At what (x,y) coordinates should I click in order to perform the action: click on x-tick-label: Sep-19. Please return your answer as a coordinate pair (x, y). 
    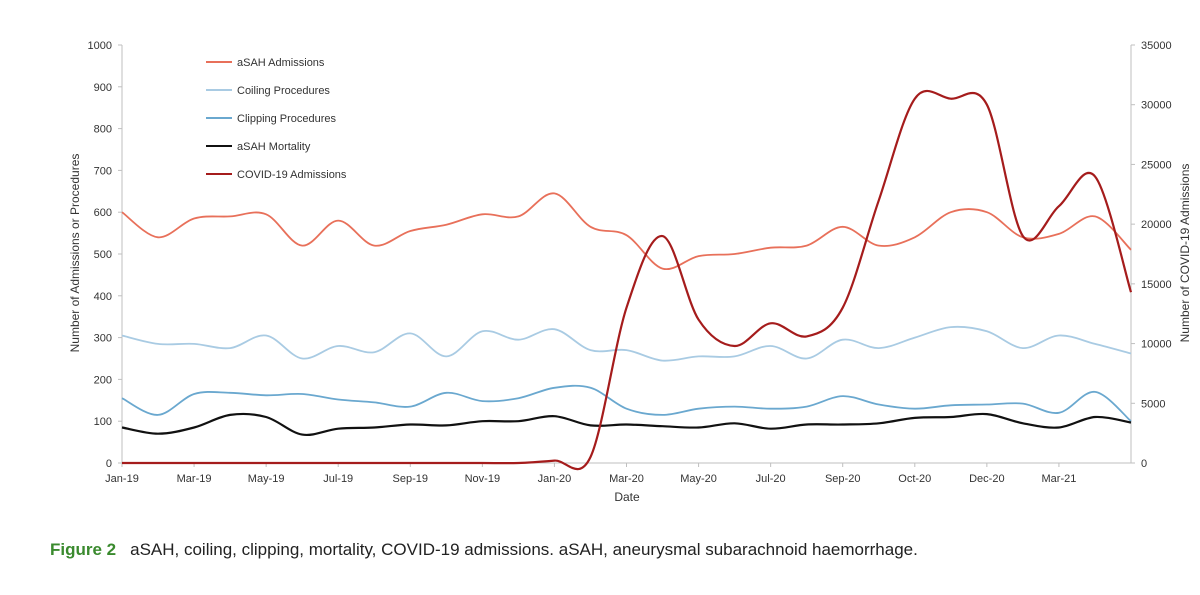
    Looking at the image, I should click on (410, 479).